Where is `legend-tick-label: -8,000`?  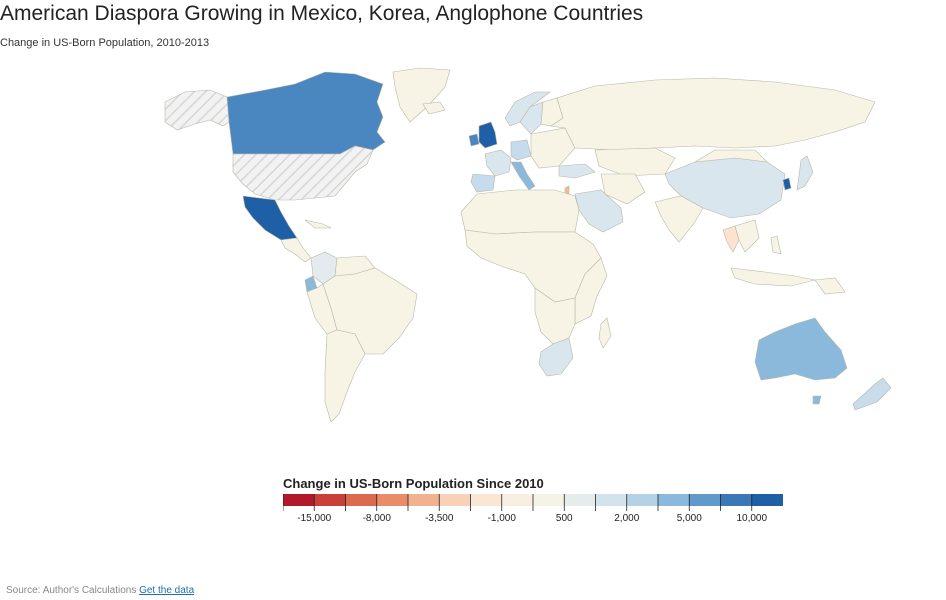
legend-tick-label: -8,000 is located at coordinates (377, 518).